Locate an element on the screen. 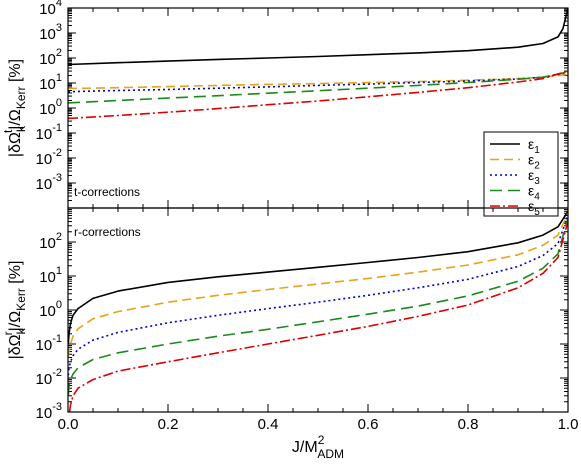 The image size is (581, 464). y-tick-label: 10³ is located at coordinates (50, 32).